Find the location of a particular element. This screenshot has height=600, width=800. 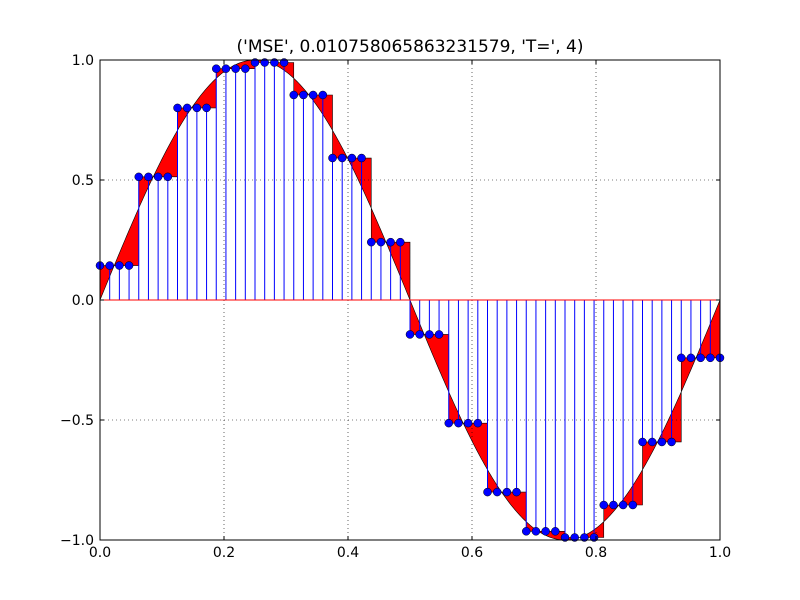

x-tick-label: 0.6 is located at coordinates (472, 553).